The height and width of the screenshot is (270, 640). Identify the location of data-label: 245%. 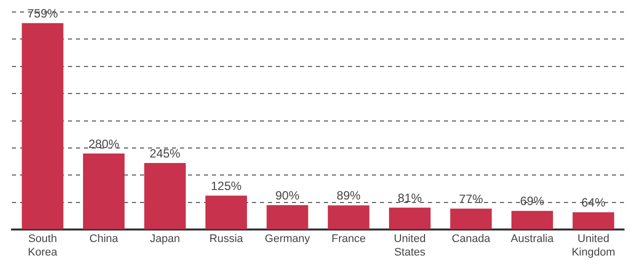
(165, 153).